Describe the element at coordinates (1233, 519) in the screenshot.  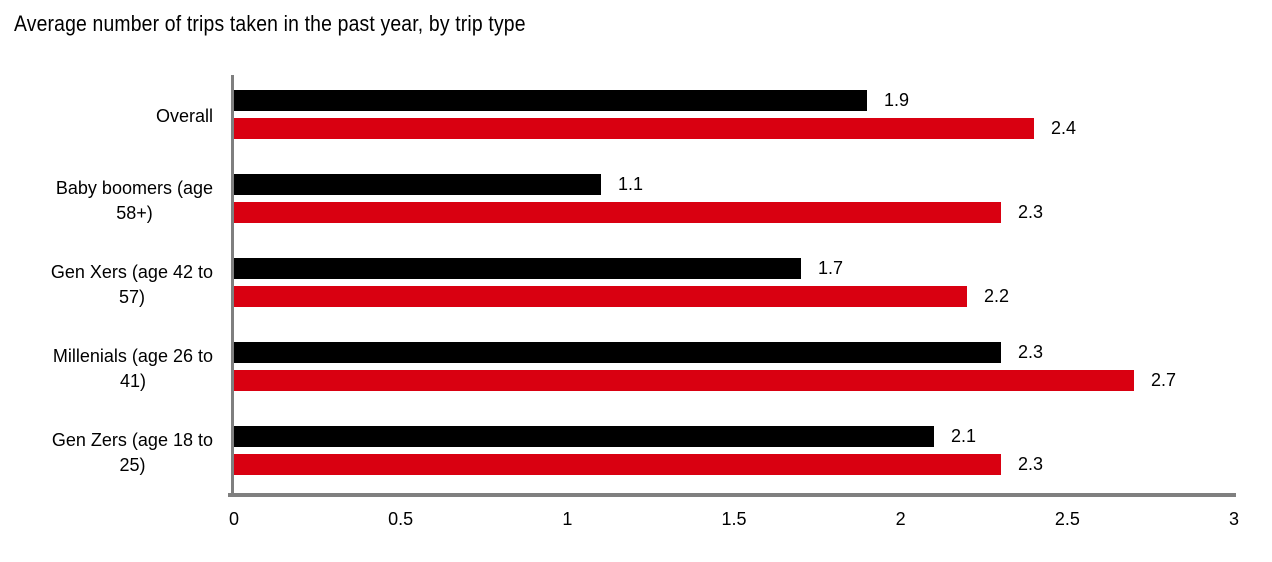
I see `x-axis-tick-label: 3` at that location.